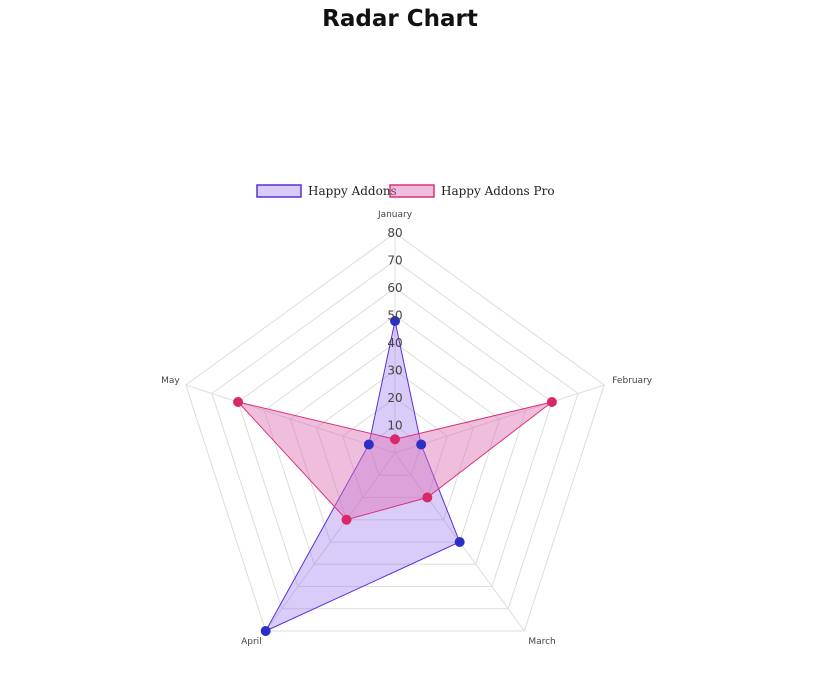  What do you see at coordinates (251, 642) in the screenshot?
I see `category-label: April` at bounding box center [251, 642].